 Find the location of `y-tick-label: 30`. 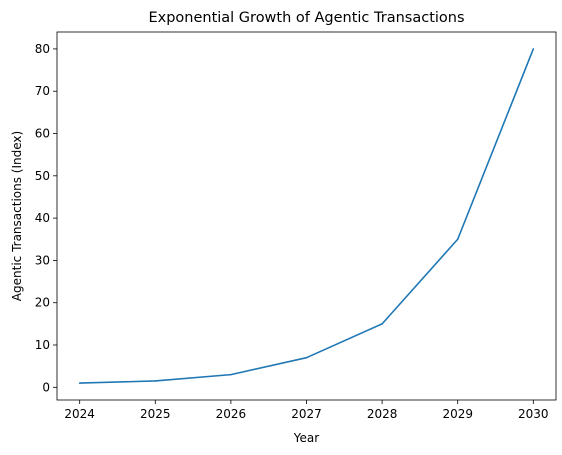

y-tick-label: 30 is located at coordinates (42, 260).